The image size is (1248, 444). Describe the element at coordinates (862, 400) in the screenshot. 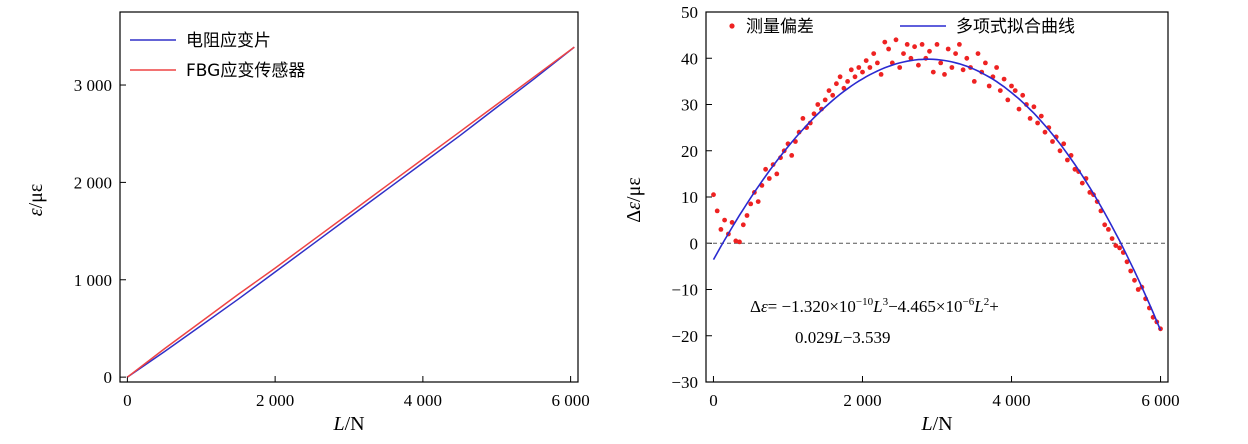

I see `right-x-tick-label: 2 000` at that location.